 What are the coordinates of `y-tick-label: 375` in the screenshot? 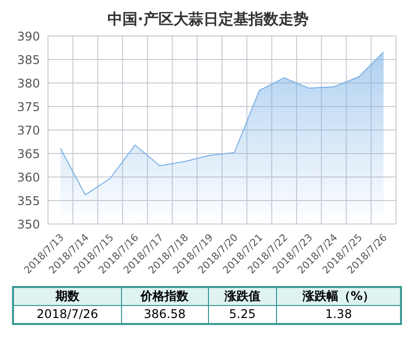 It's located at (28, 107).